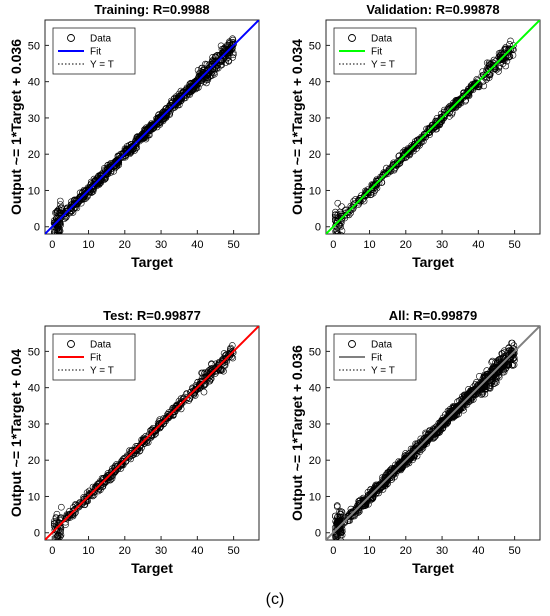 The height and width of the screenshot is (616, 550). I want to click on chart-title: All: R=0.99879, so click(433, 315).